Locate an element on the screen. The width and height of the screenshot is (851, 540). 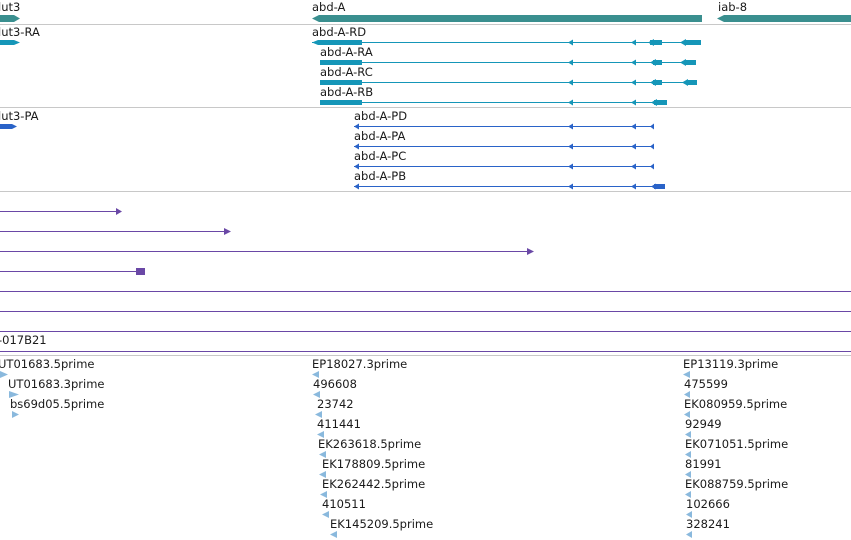
protein-label-abd-a-pc: abd-A-PC is located at coordinates (380, 156).